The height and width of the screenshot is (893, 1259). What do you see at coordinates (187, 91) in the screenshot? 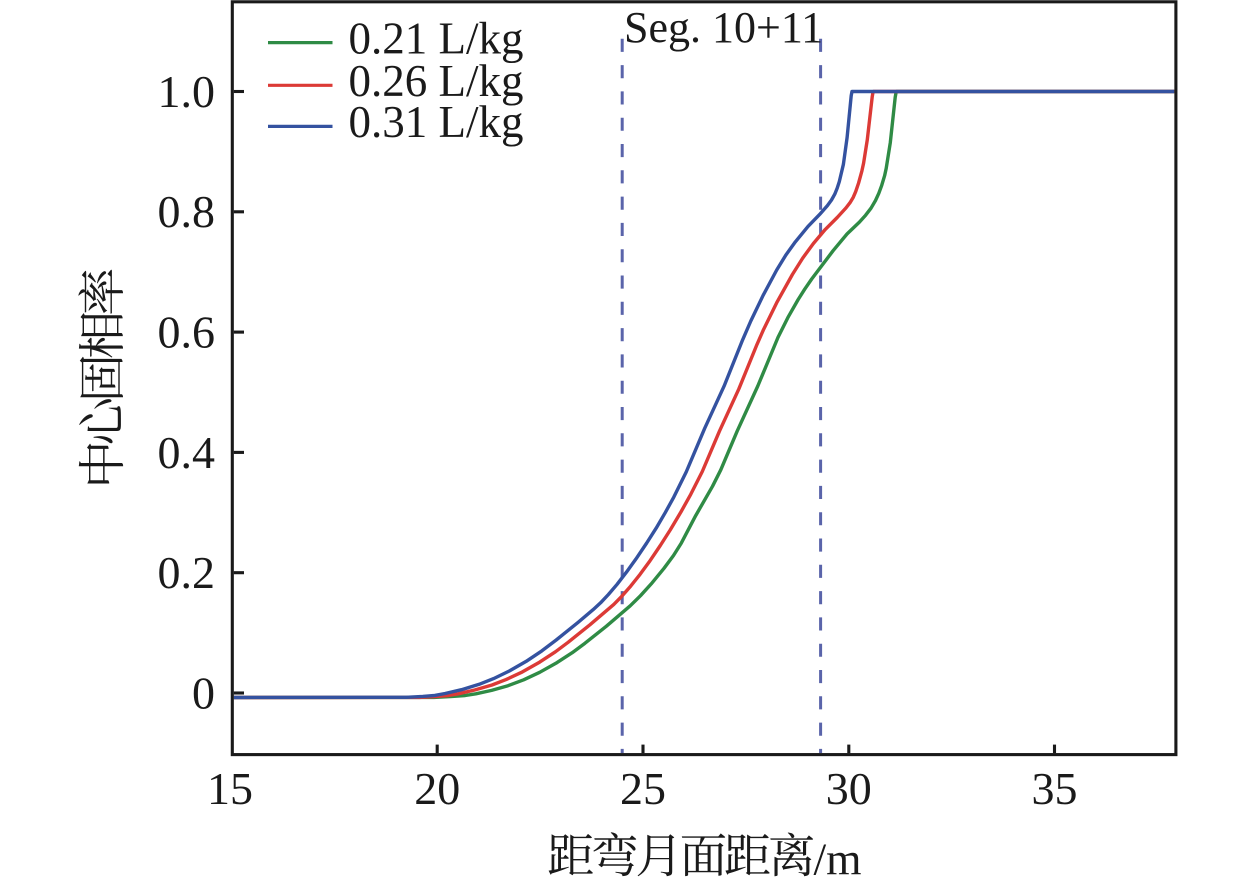
I see `svg-text: 1.0` at bounding box center [187, 91].